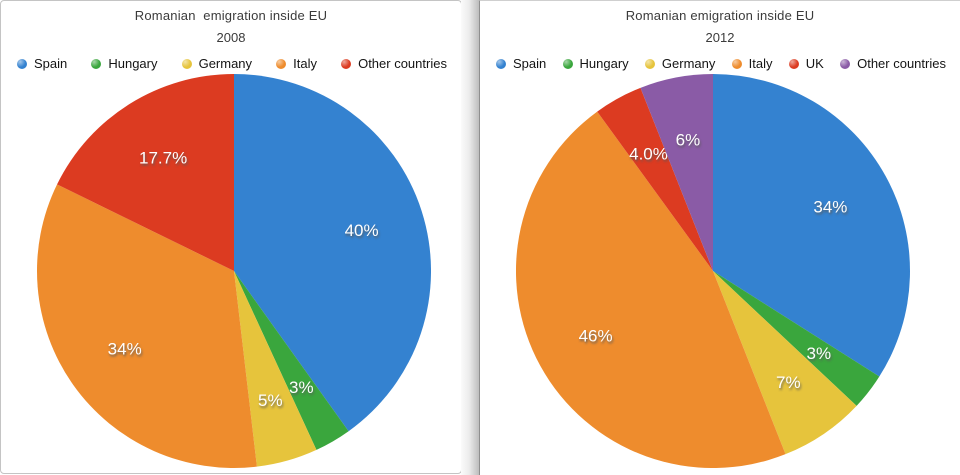  Describe the element at coordinates (231, 15) in the screenshot. I see `chart-title-2008: Romanian emigration inside EU` at that location.